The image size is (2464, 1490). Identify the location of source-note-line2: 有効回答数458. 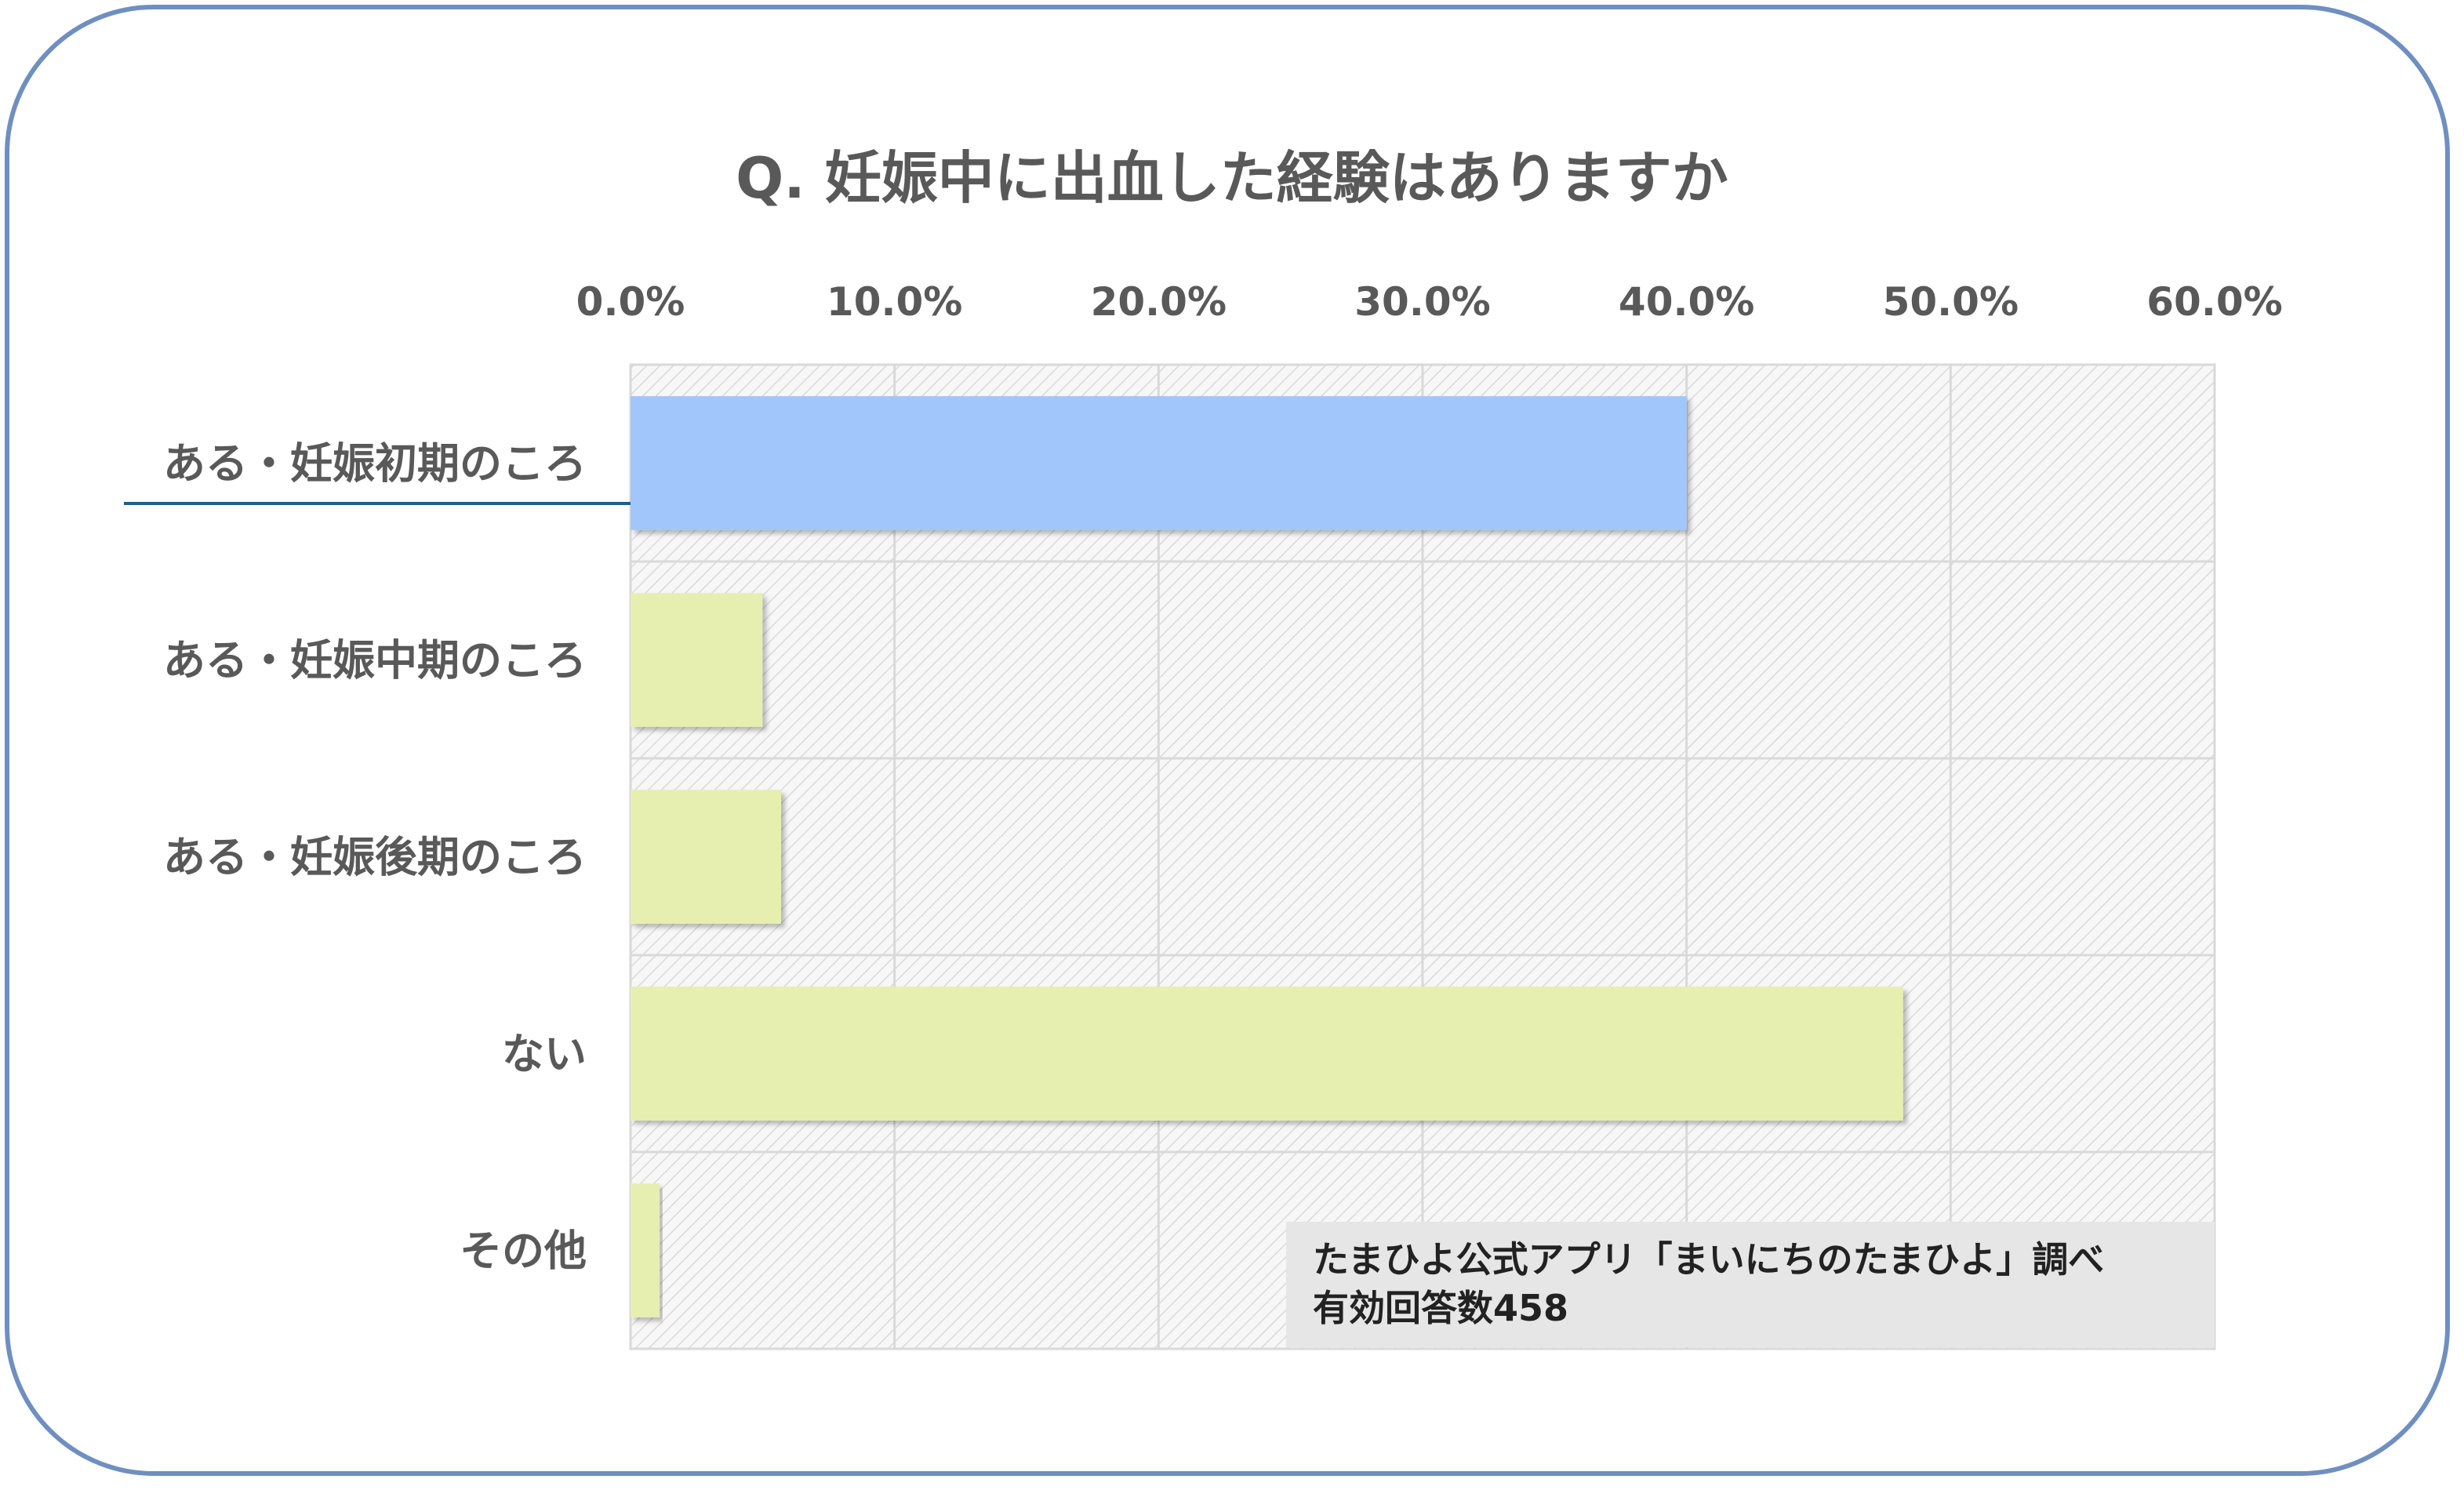
(1440, 1308).